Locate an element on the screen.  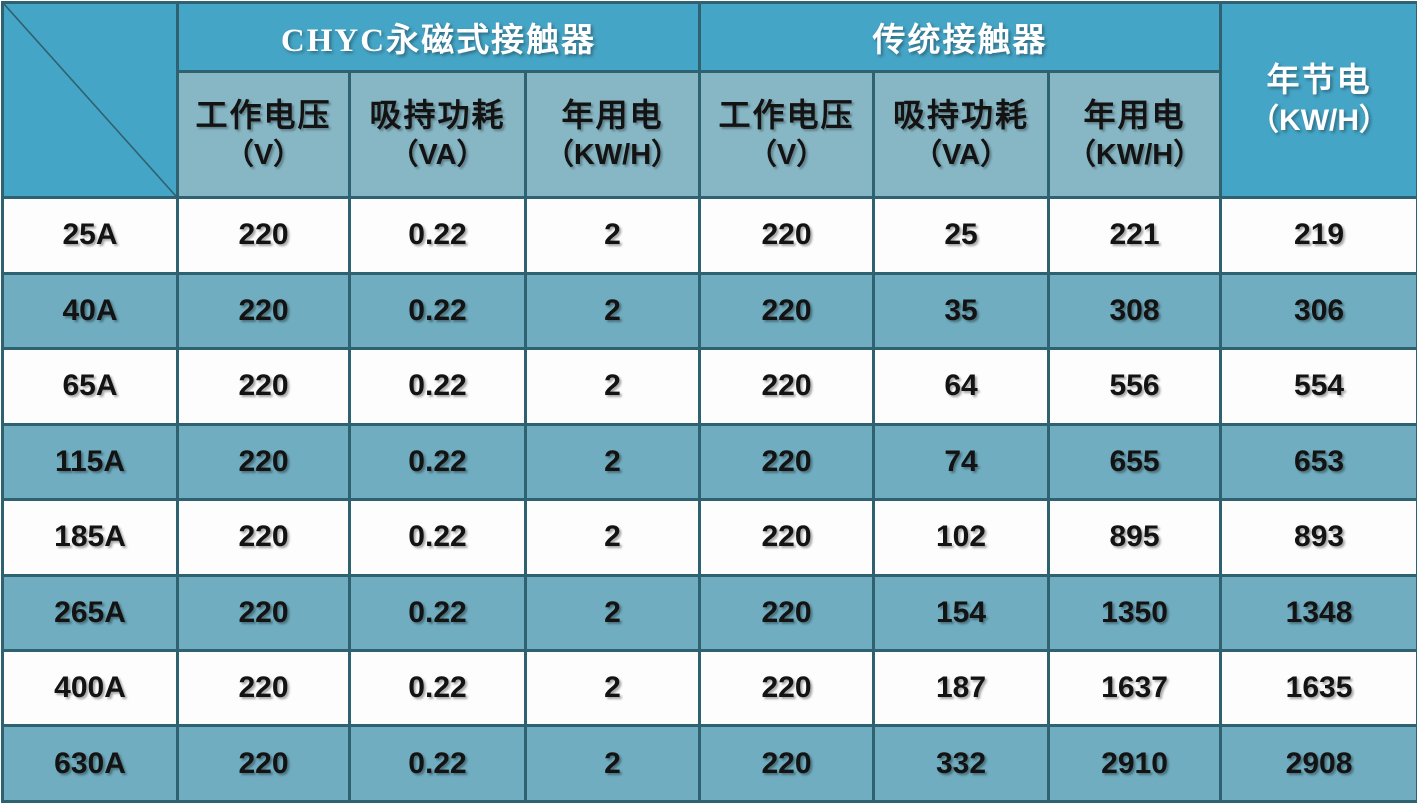
cell-value: 2910 is located at coordinates (1135, 763).